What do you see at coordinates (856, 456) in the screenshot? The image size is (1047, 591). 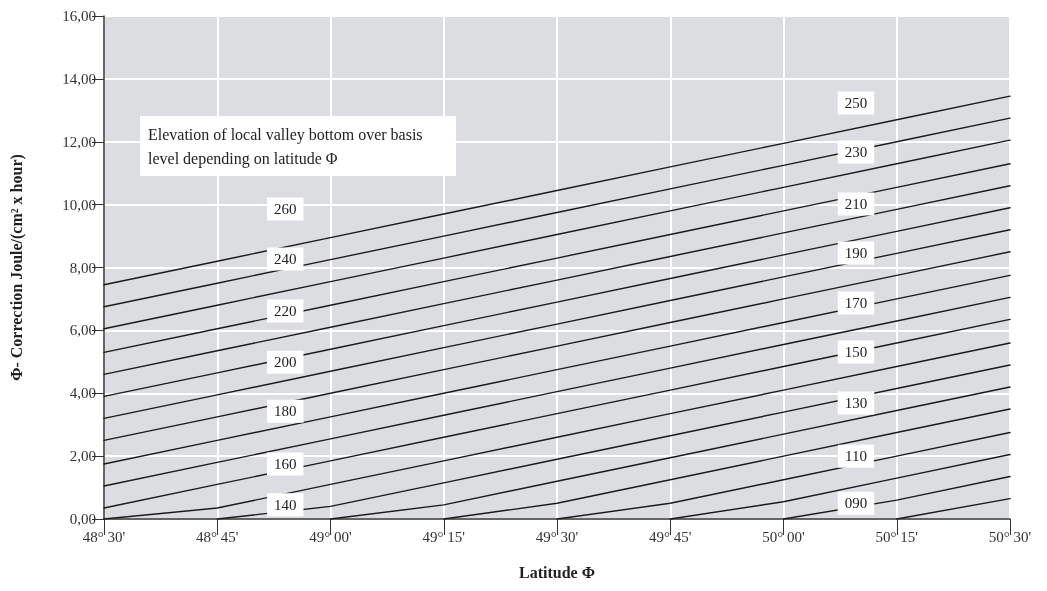 I see `annotation: 110` at bounding box center [856, 456].